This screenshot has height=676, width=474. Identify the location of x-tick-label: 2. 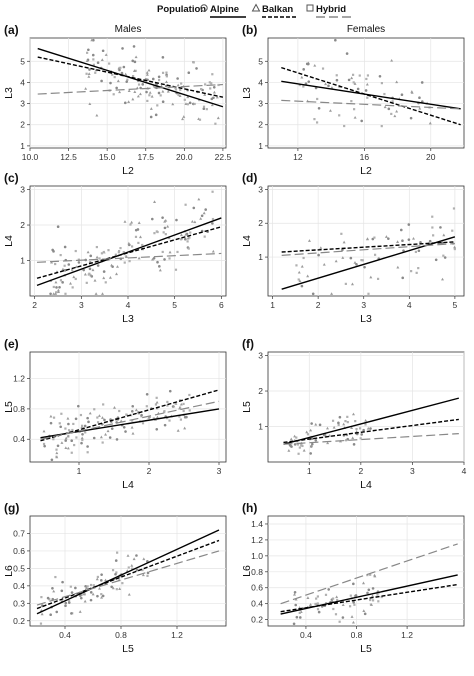
(149, 471).